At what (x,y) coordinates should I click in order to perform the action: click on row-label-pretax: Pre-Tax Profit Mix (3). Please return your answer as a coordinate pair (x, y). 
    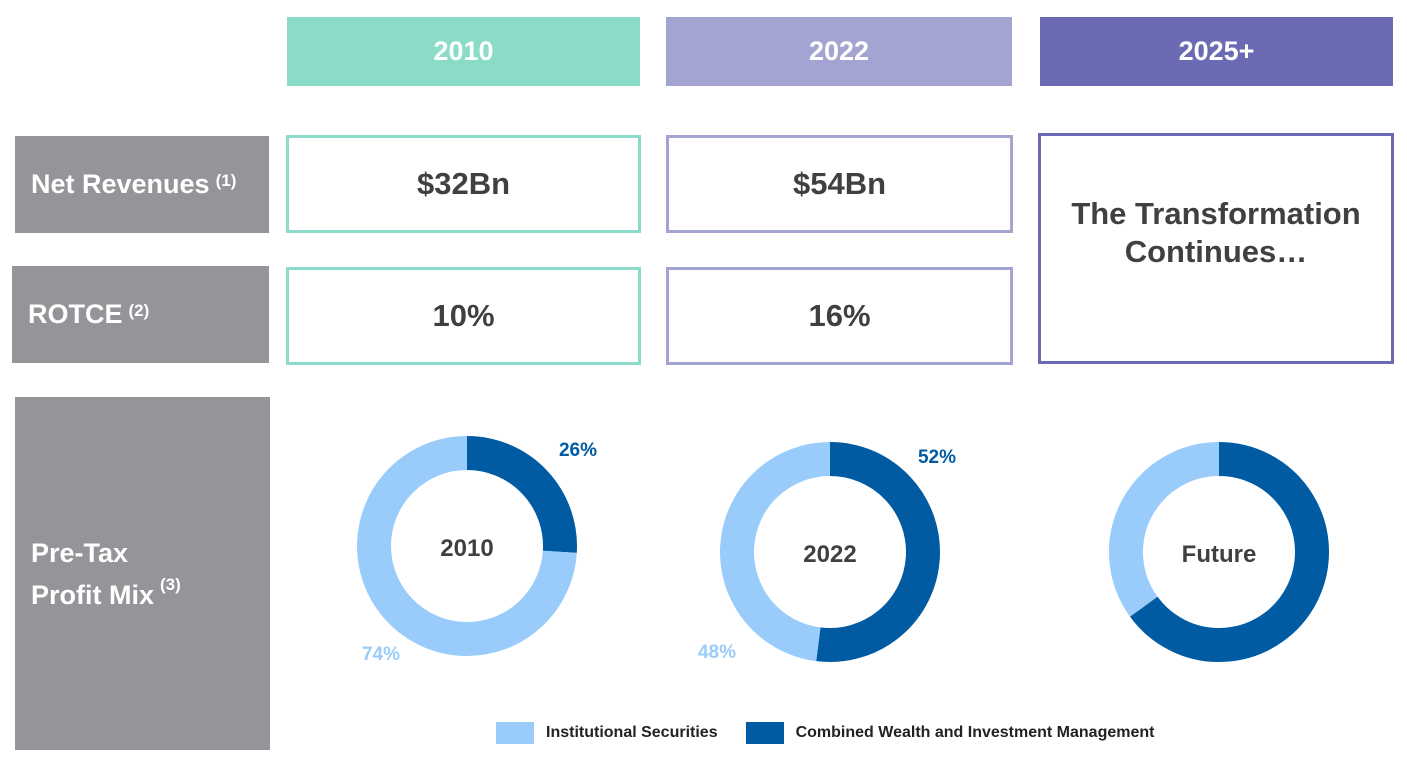
    Looking at the image, I should click on (142, 573).